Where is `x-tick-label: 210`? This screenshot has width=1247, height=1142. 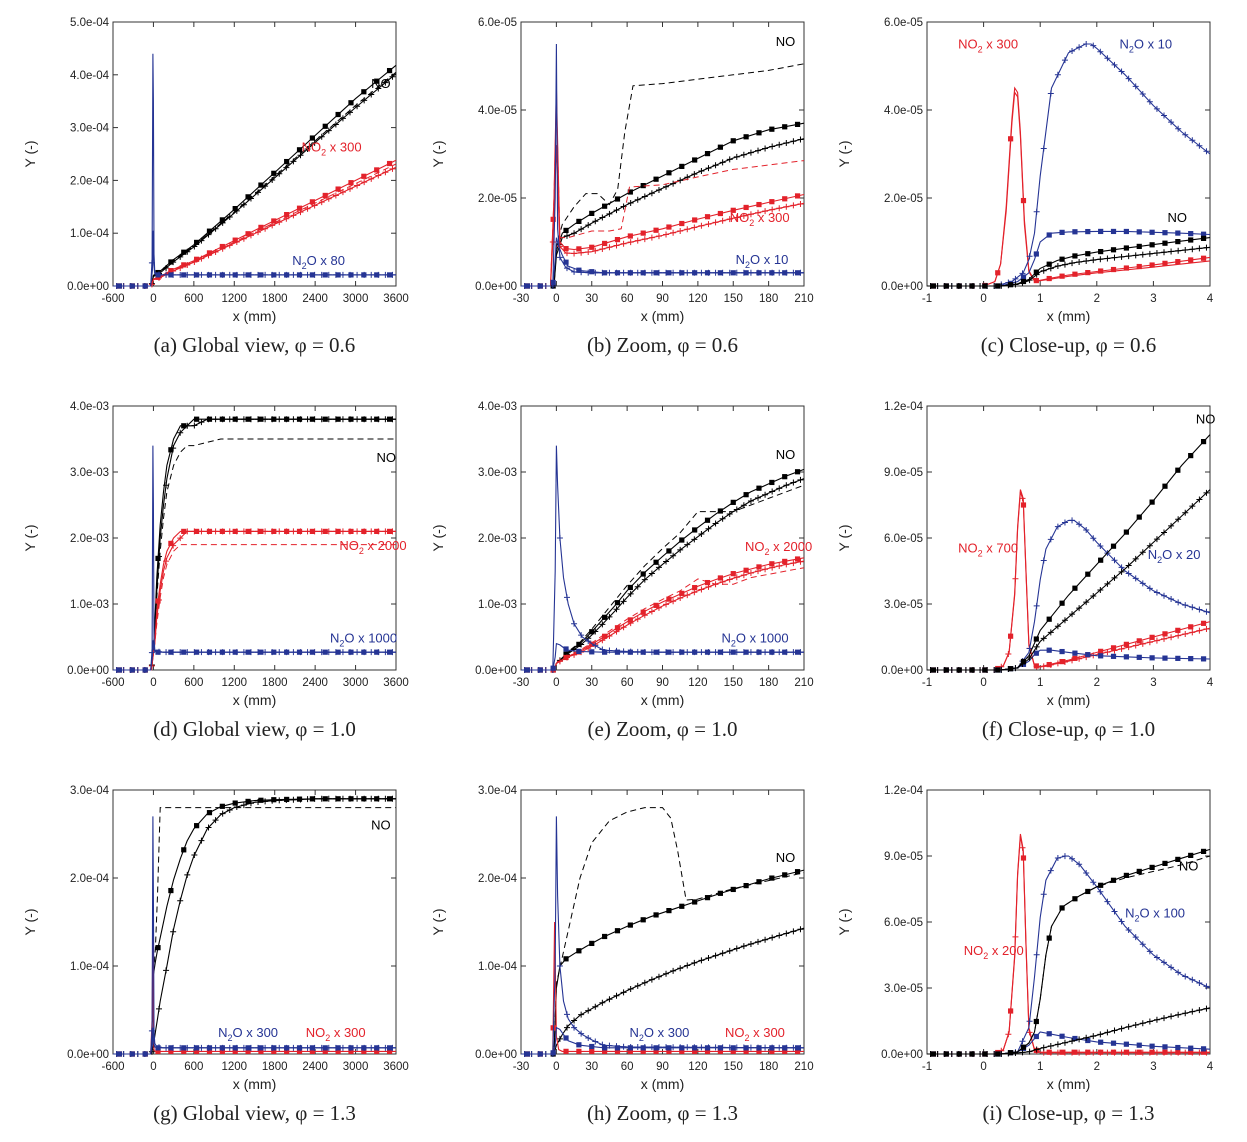
x-tick-label: 210 is located at coordinates (803, 683).